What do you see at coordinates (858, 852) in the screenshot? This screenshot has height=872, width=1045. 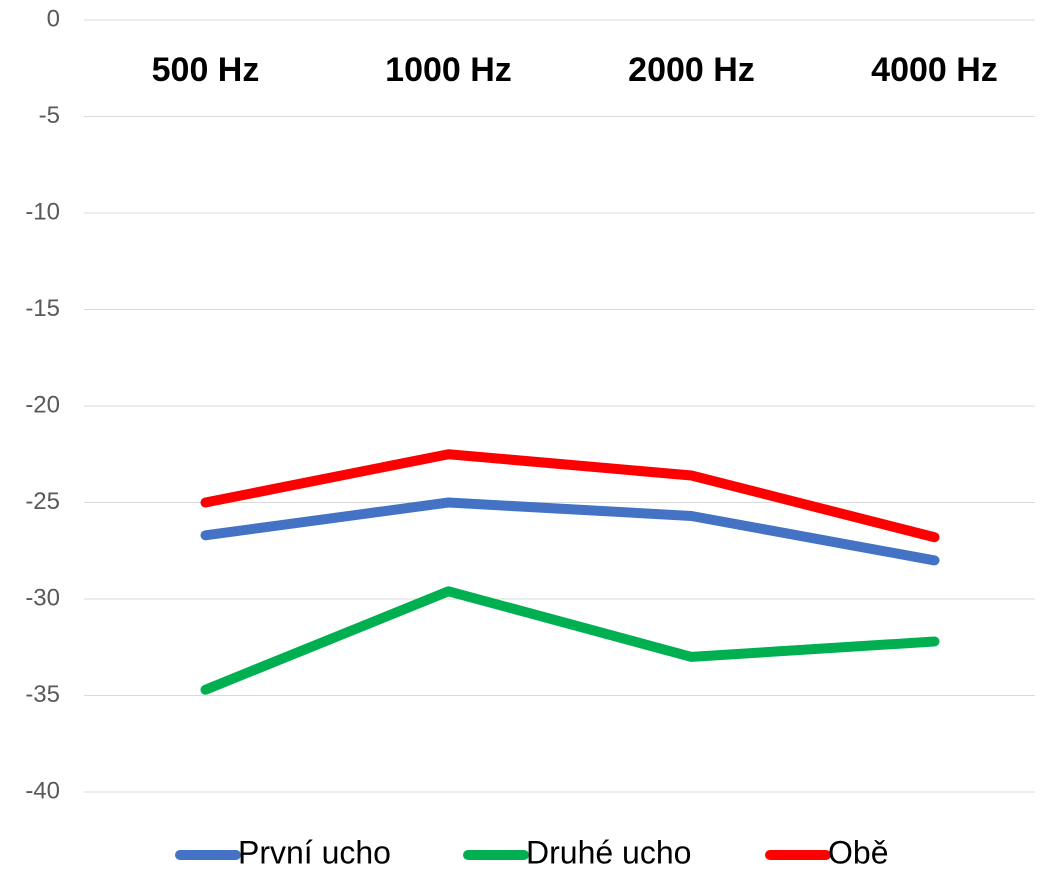 I see `legend-label: Obě` at bounding box center [858, 852].